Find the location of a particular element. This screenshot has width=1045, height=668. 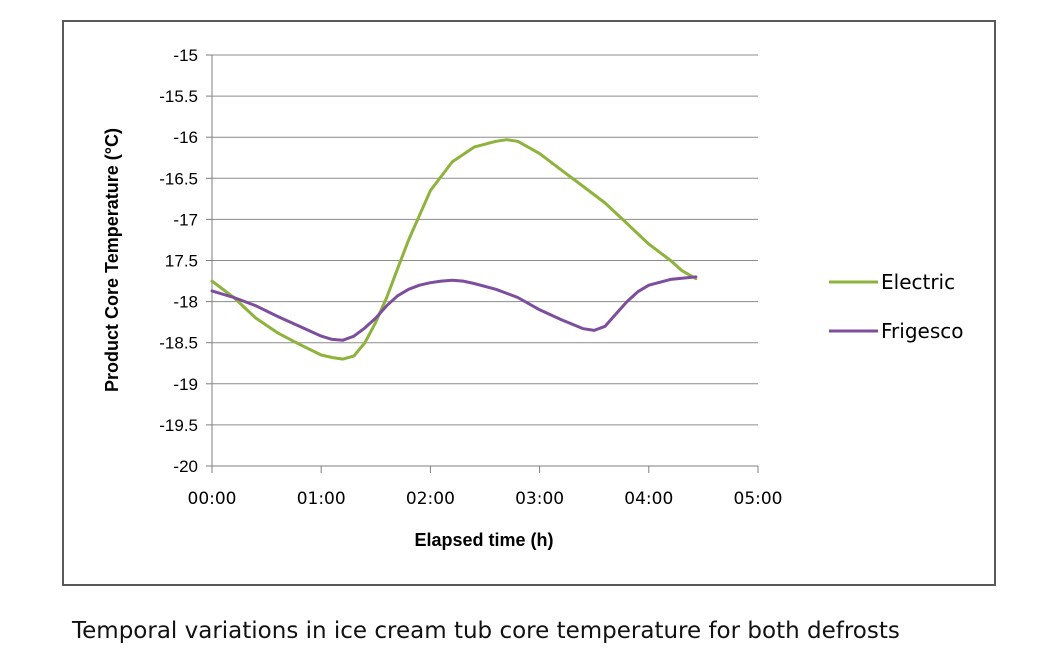

legend-label-frigesco: Frigesco is located at coordinates (922, 331).